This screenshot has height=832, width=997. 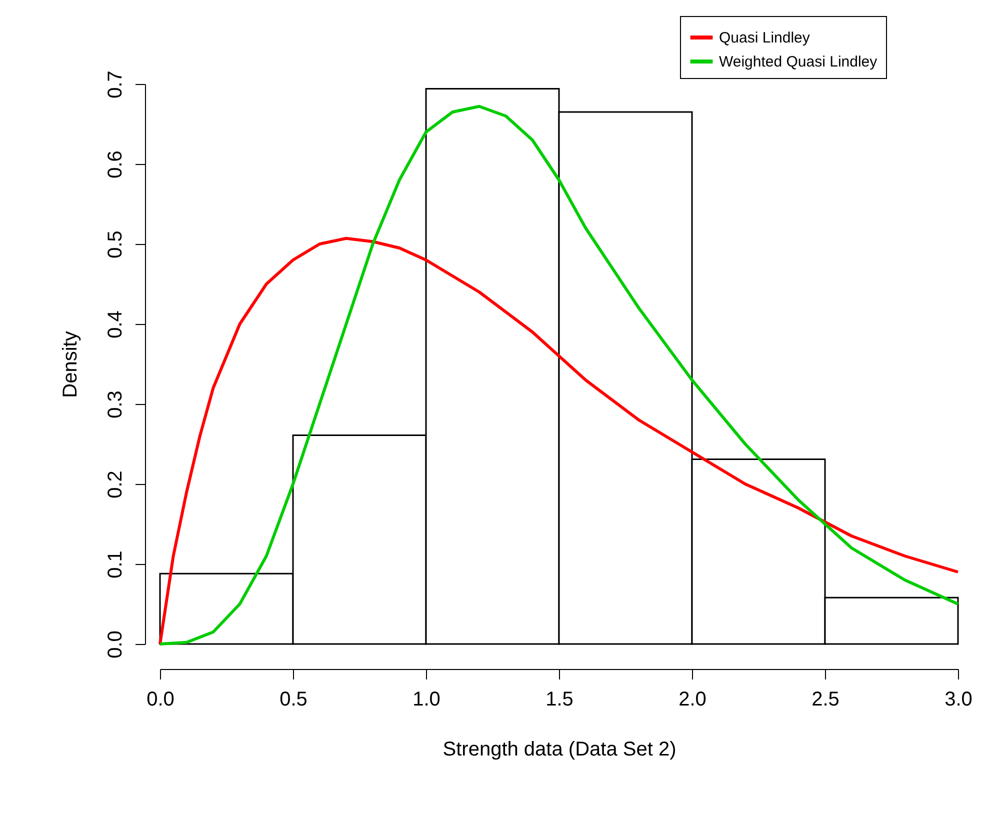 I want to click on x-tick-label: 0.0, so click(x=160, y=699).